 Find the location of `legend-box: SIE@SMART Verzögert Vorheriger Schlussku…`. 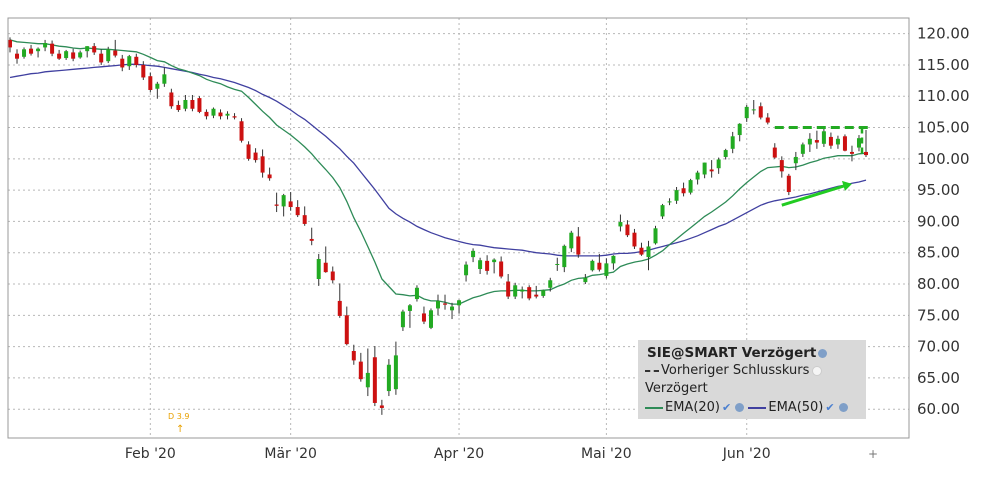

legend-box: SIE@SMART Verzögert Vorheriger Schlussku… is located at coordinates (752, 379).